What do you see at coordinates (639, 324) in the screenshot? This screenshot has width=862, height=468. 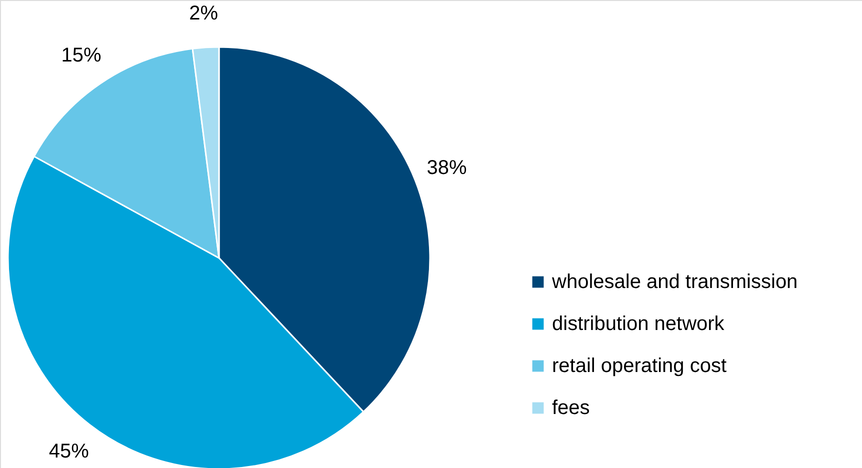 I see `legend-label: distribution network` at bounding box center [639, 324].